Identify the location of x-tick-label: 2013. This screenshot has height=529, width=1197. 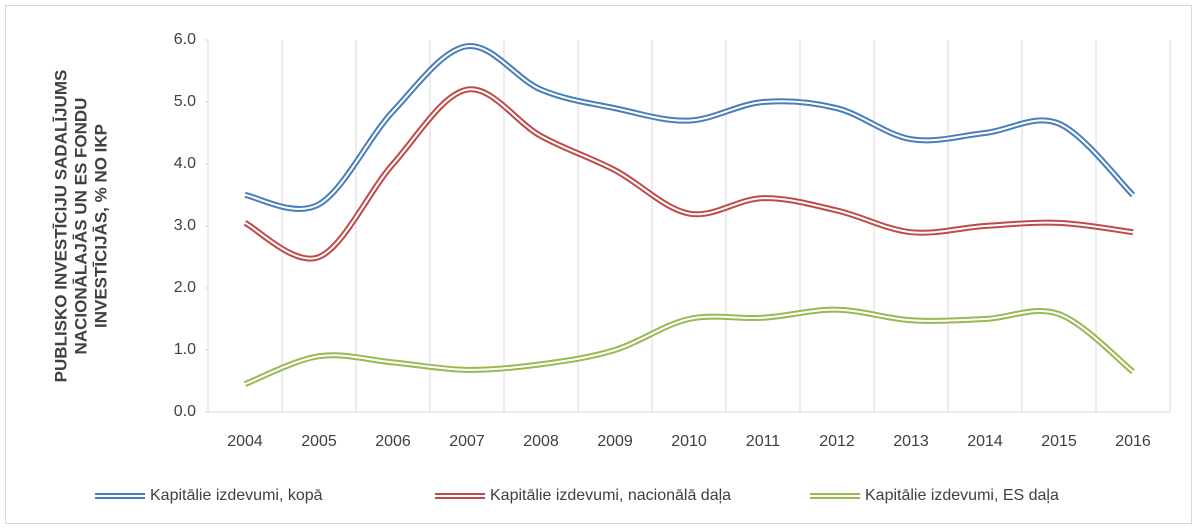
(911, 441).